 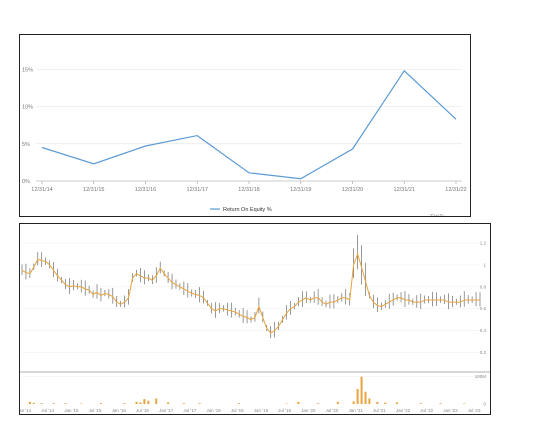 What do you see at coordinates (284, 410) in the screenshot?
I see `x-tick-label: Jul '19` at bounding box center [284, 410].